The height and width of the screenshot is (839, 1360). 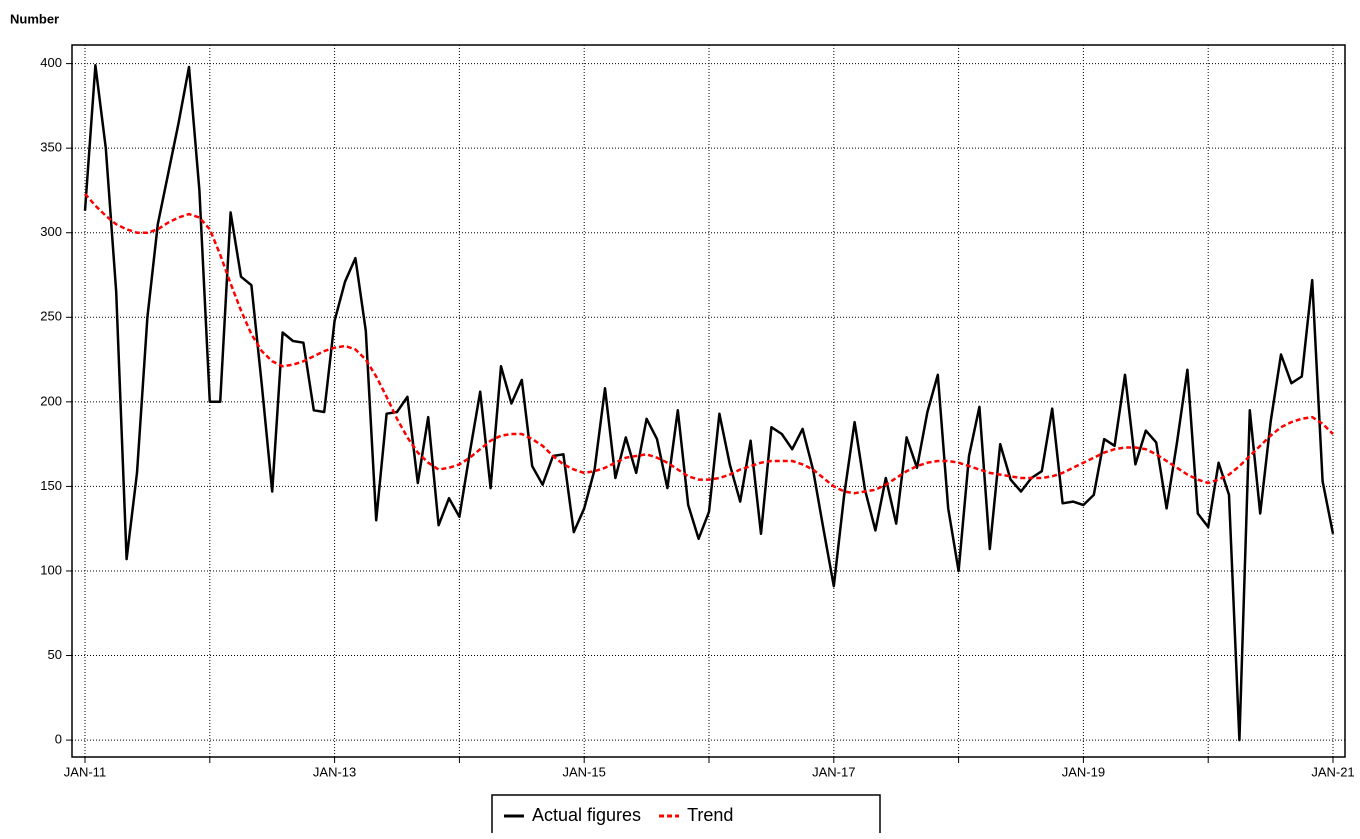 What do you see at coordinates (586, 815) in the screenshot?
I see `legend-label: Actual figures` at bounding box center [586, 815].